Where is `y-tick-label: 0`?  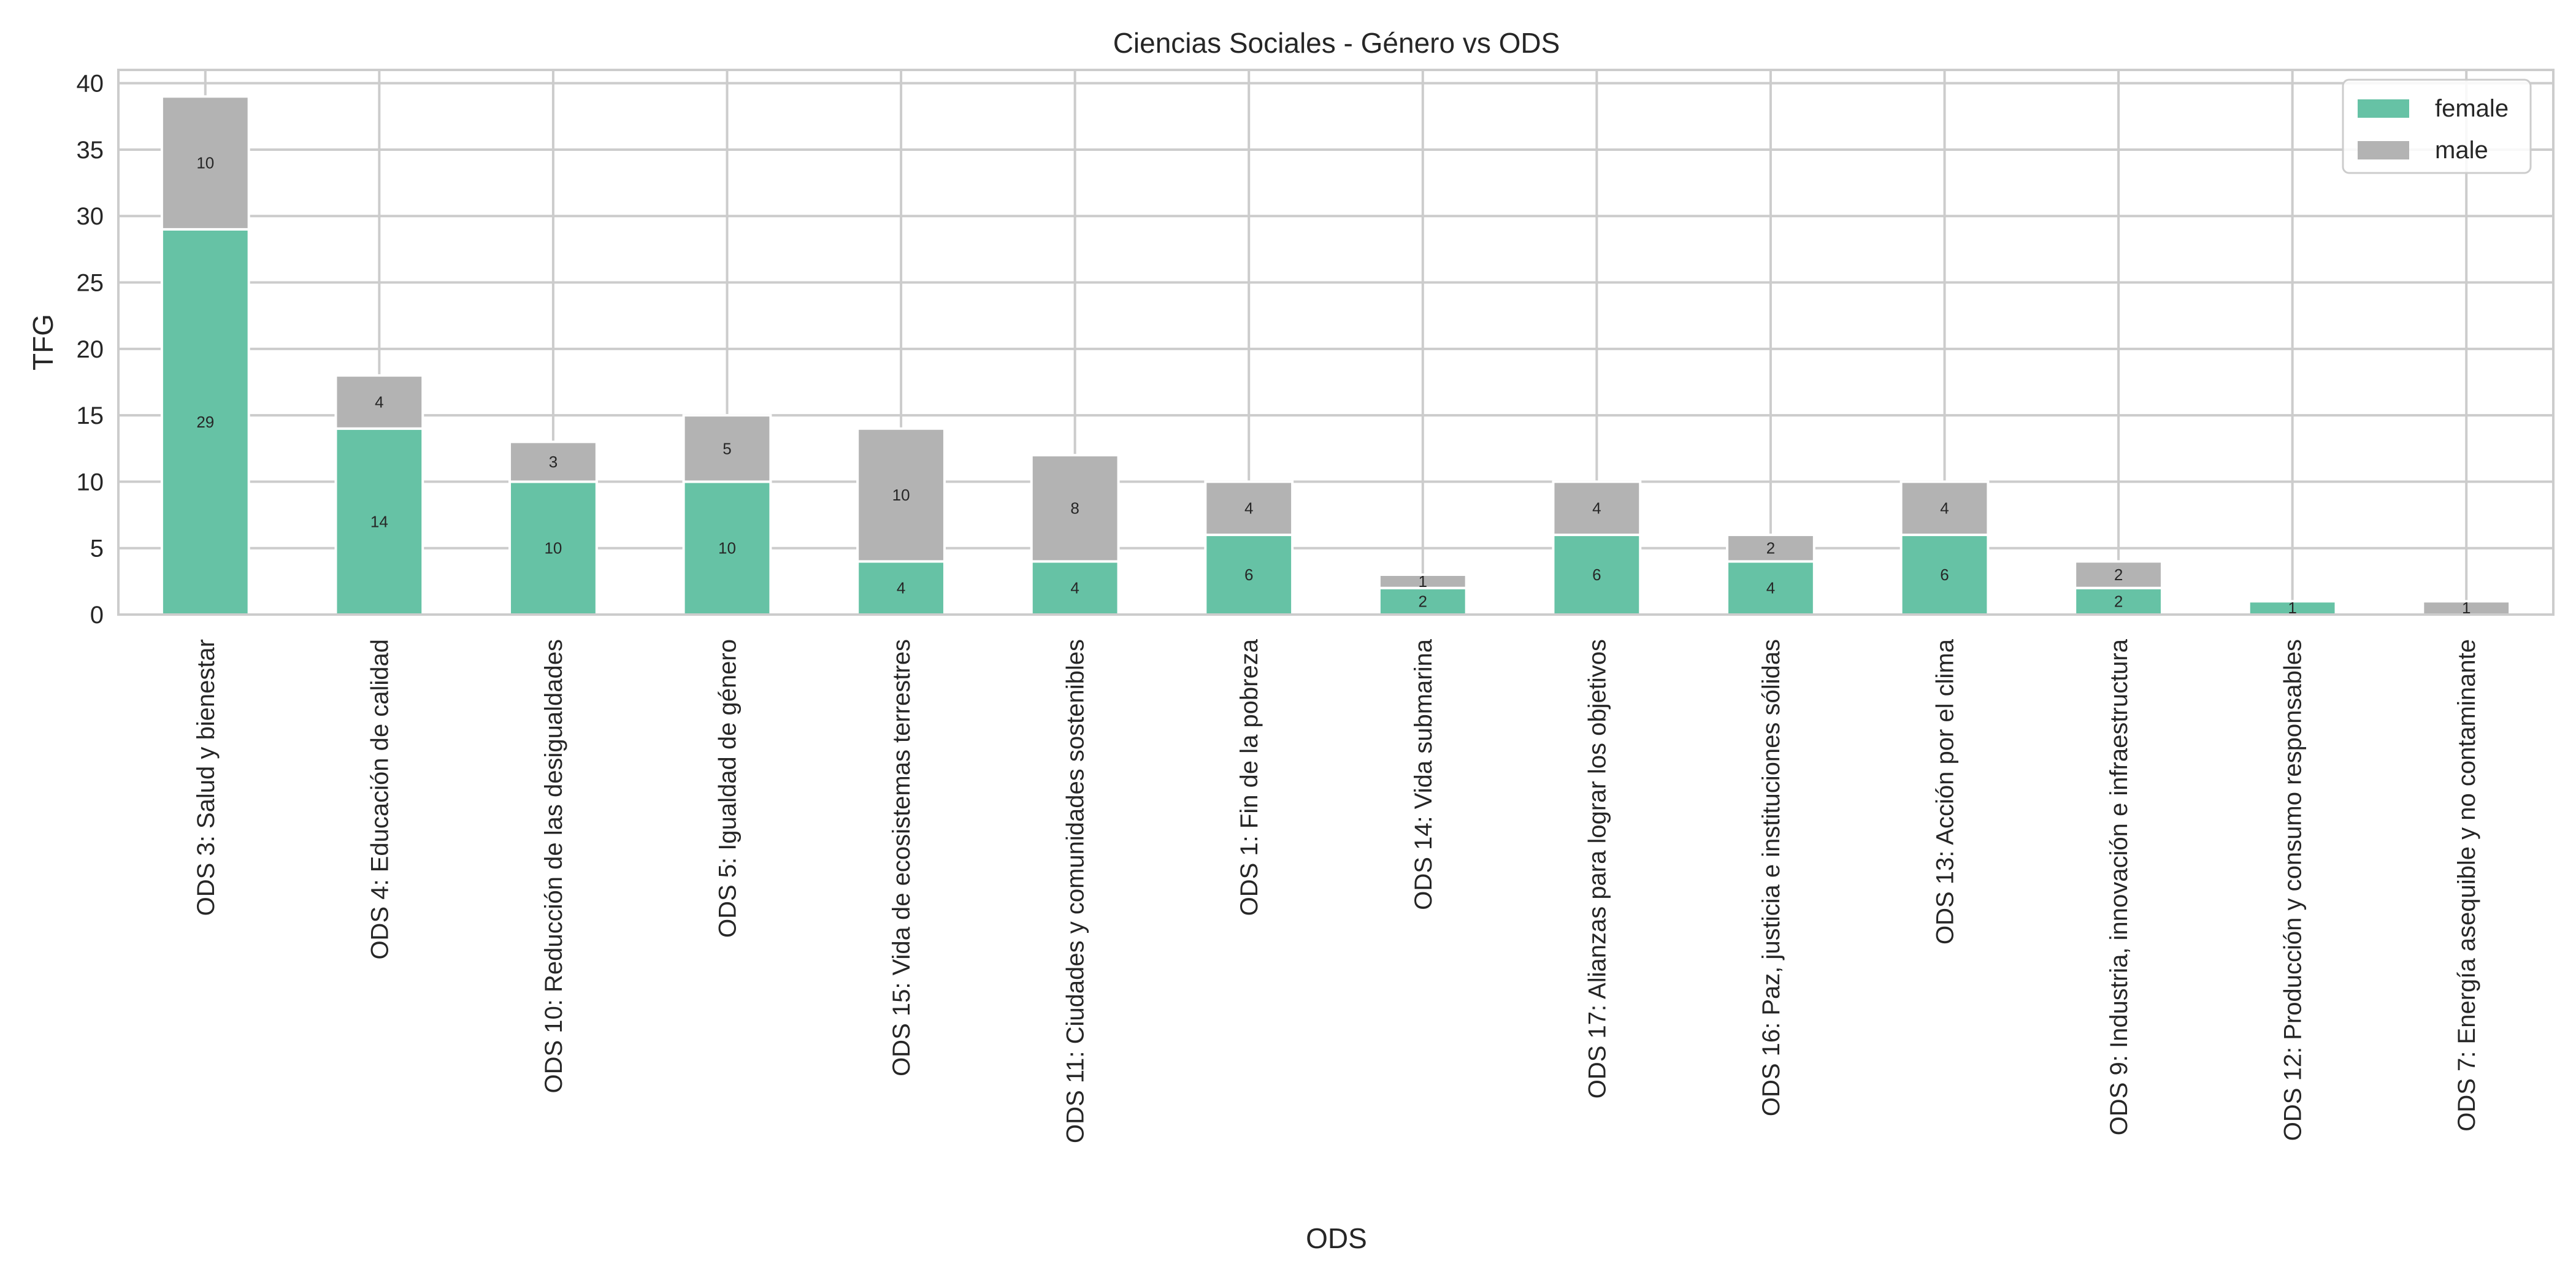
y-tick-label: 0 is located at coordinates (97, 615).